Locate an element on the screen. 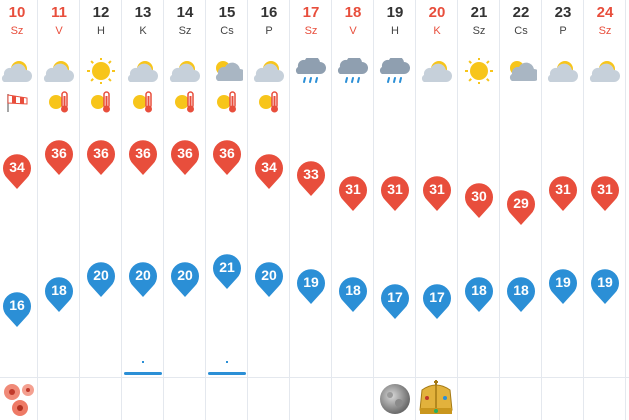 Image resolution: width=629 pixels, height=420 pixels. day-column: 15 Cs 36 21 is located at coordinates (227, 210).